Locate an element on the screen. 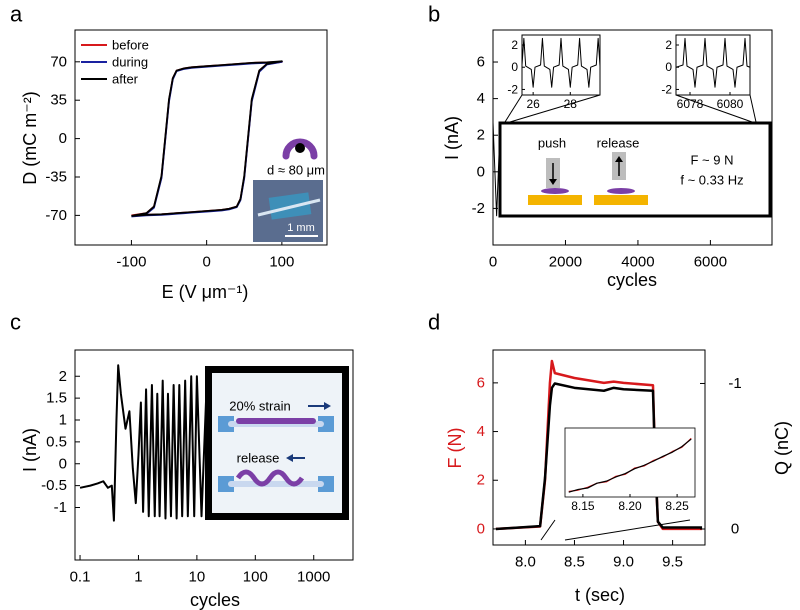 This screenshot has height=610, width=800. y2-axis-label: Q (nC) is located at coordinates (782, 448).